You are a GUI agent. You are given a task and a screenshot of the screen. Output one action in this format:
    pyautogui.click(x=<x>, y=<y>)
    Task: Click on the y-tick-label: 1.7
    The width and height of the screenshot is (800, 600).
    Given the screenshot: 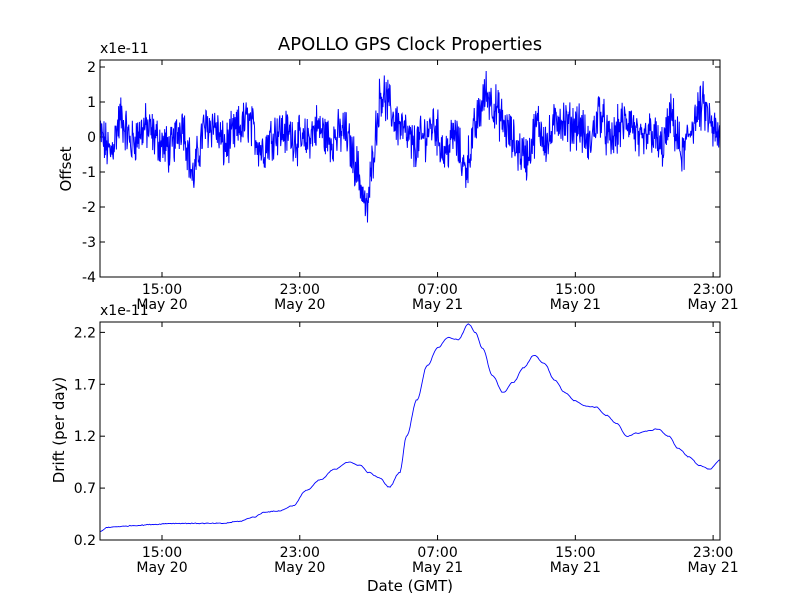 What is the action you would take?
    pyautogui.click(x=85, y=385)
    